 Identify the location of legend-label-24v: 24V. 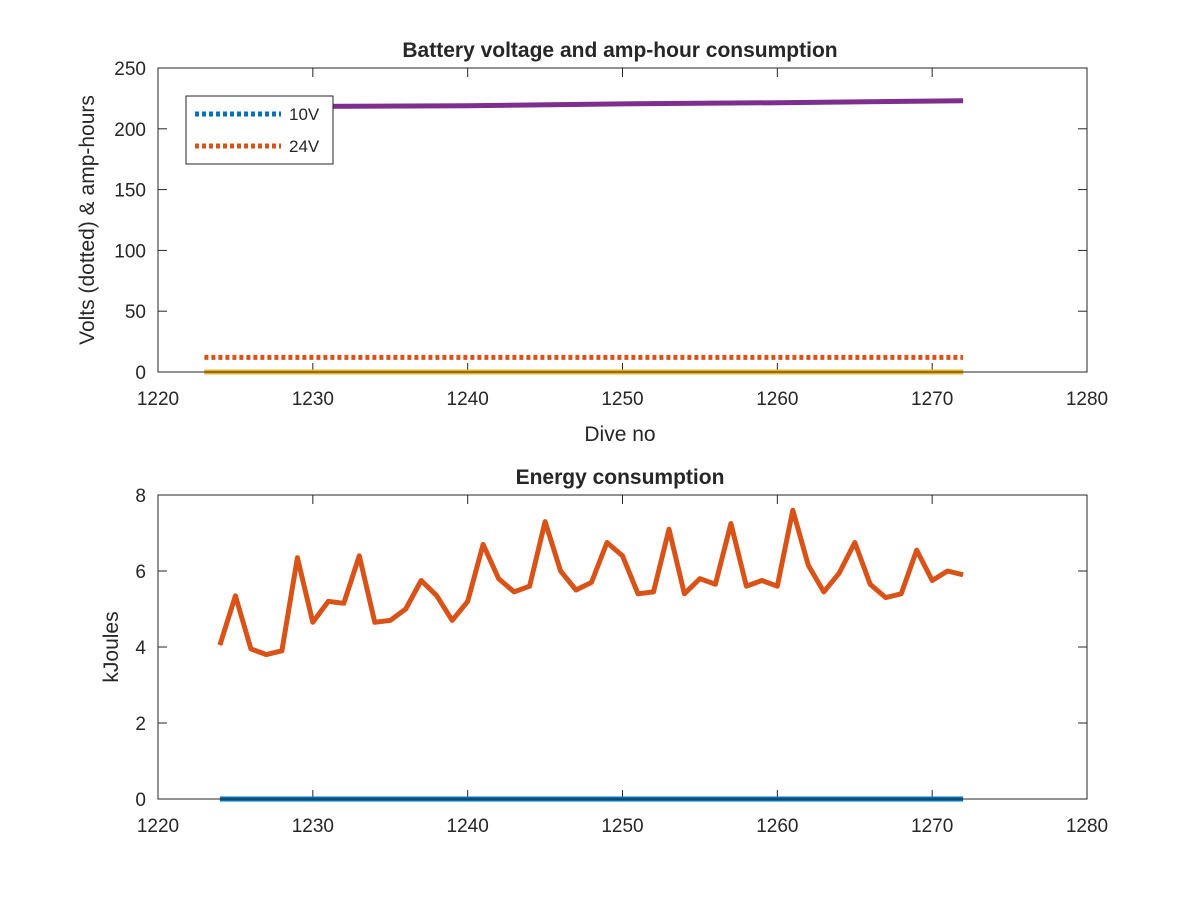
(304, 146).